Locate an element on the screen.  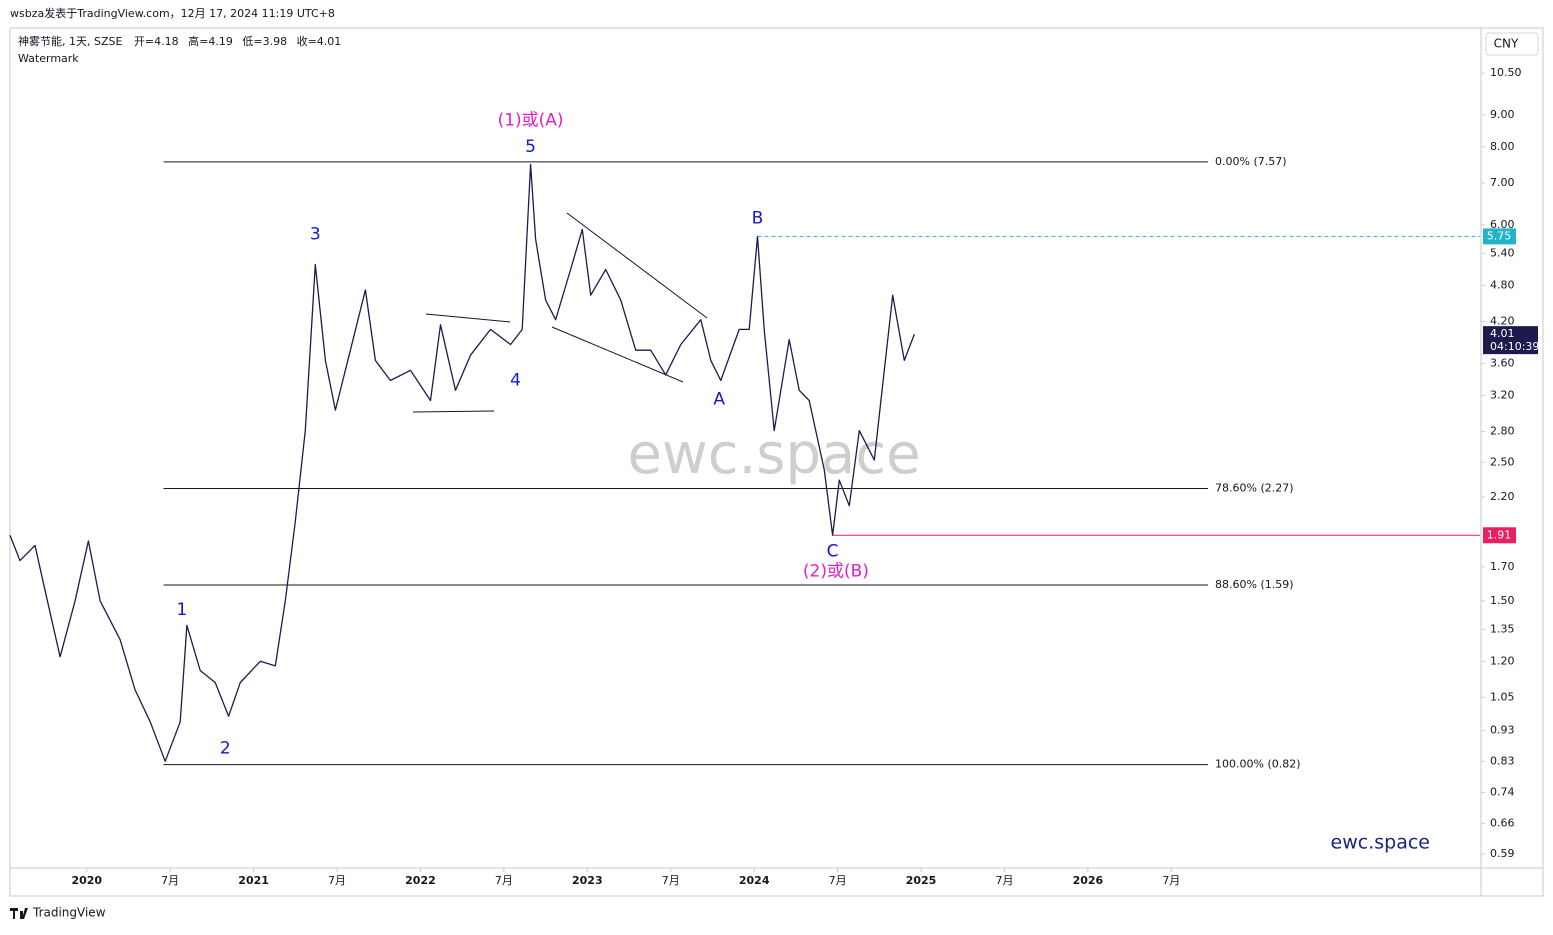
y-tick-label: 8.00 is located at coordinates (1502, 146).